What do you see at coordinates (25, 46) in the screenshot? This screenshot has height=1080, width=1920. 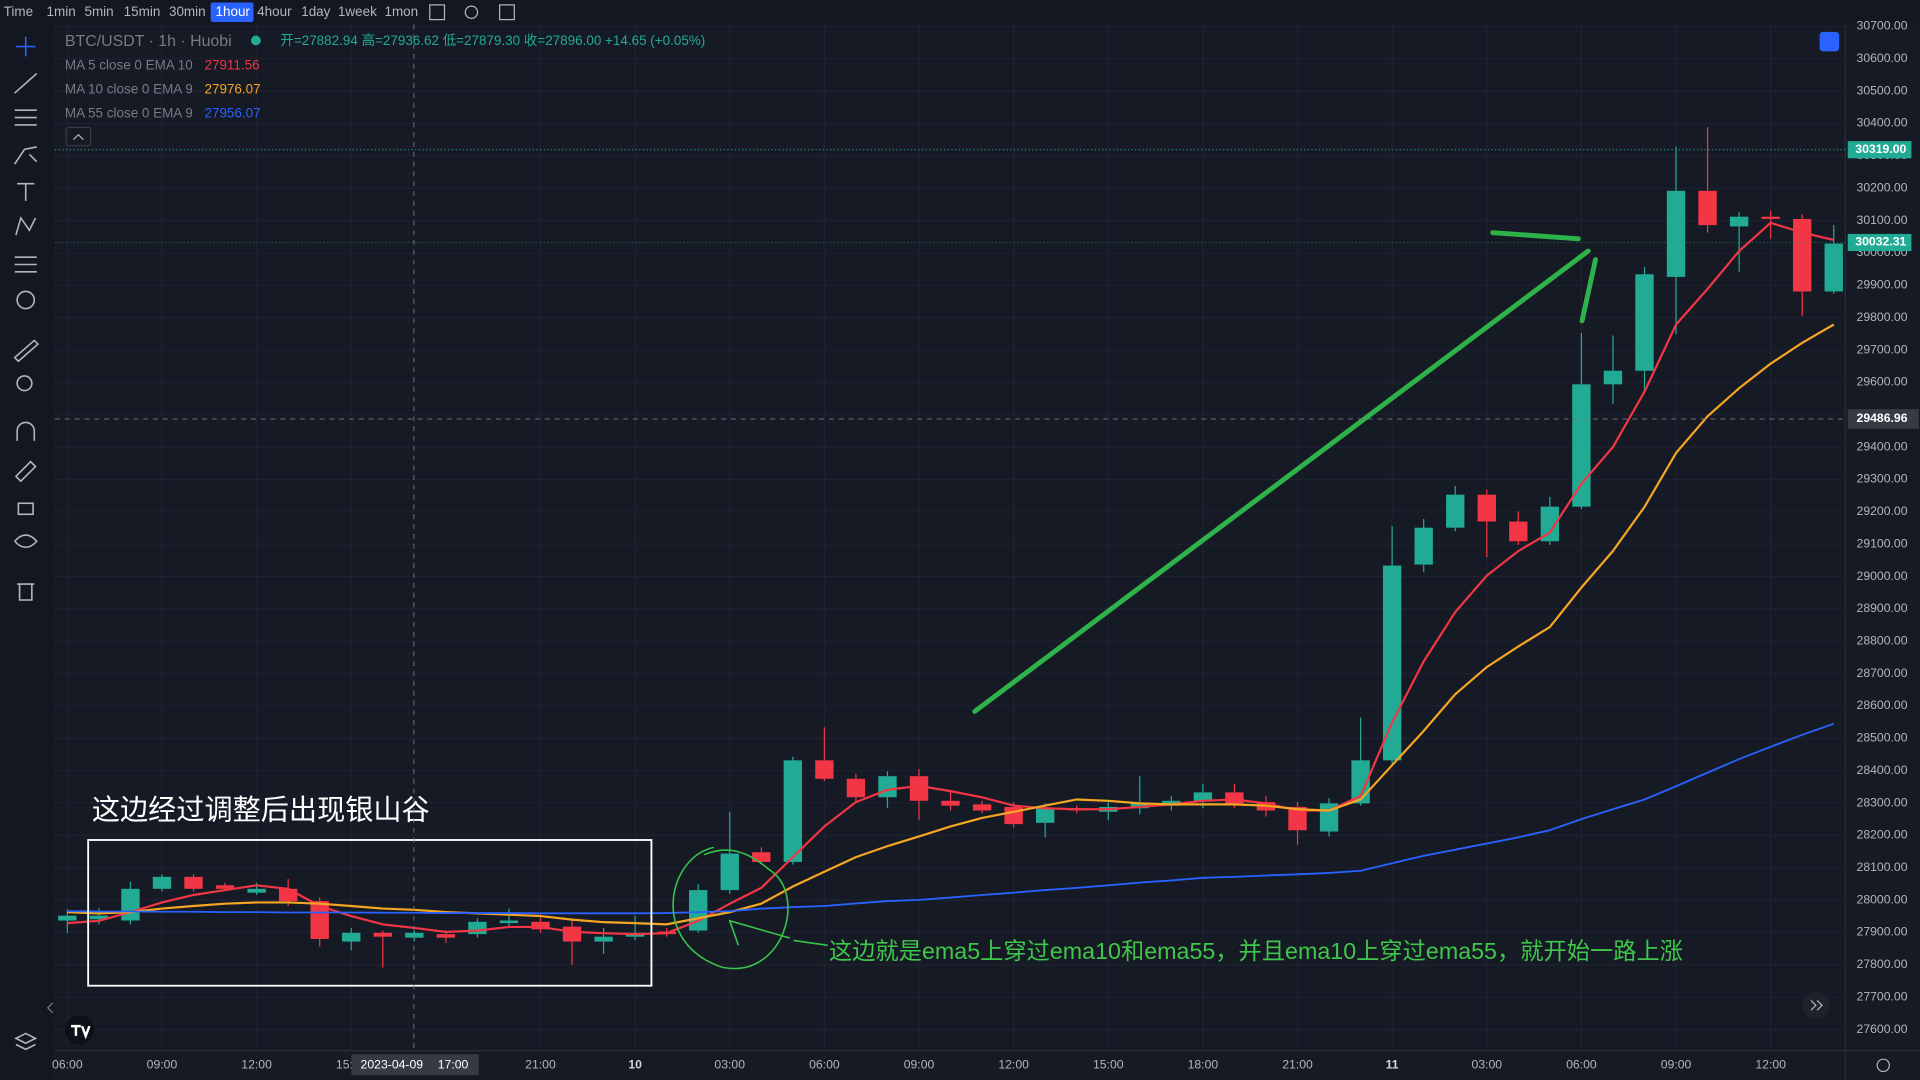 I see `crosshair-tool` at bounding box center [25, 46].